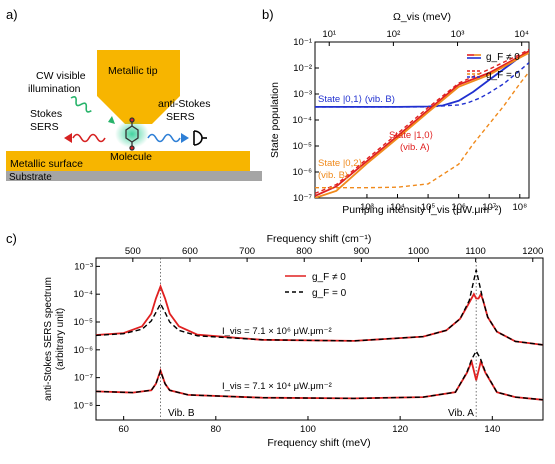 This screenshot has width=555, height=464. What do you see at coordinates (134, 176) in the screenshot?
I see `substrate-layer` at bounding box center [134, 176].